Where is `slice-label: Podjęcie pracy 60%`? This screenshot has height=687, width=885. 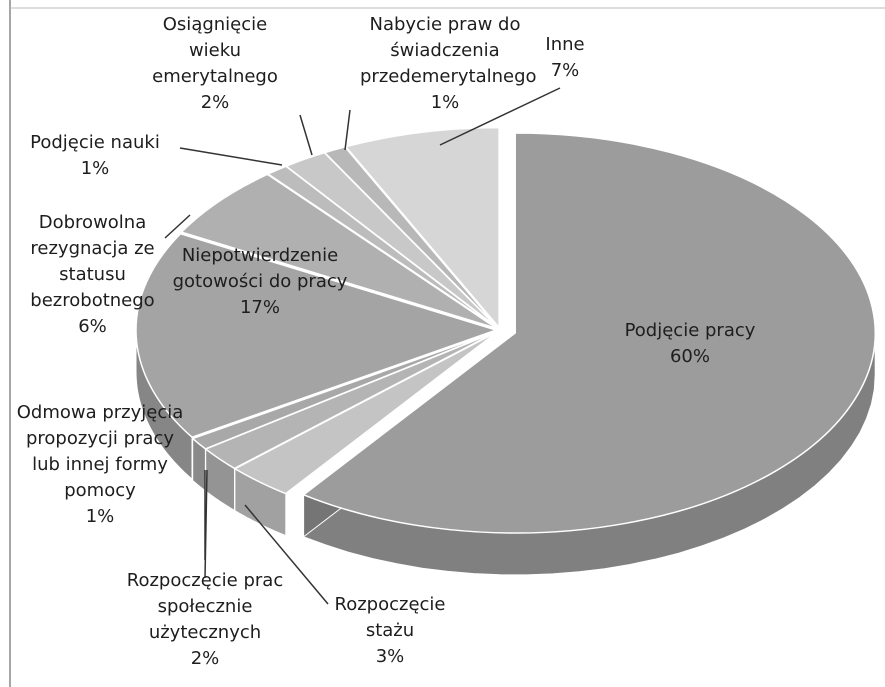 slice-label: Podjęcie pracy 60% is located at coordinates (690, 344).